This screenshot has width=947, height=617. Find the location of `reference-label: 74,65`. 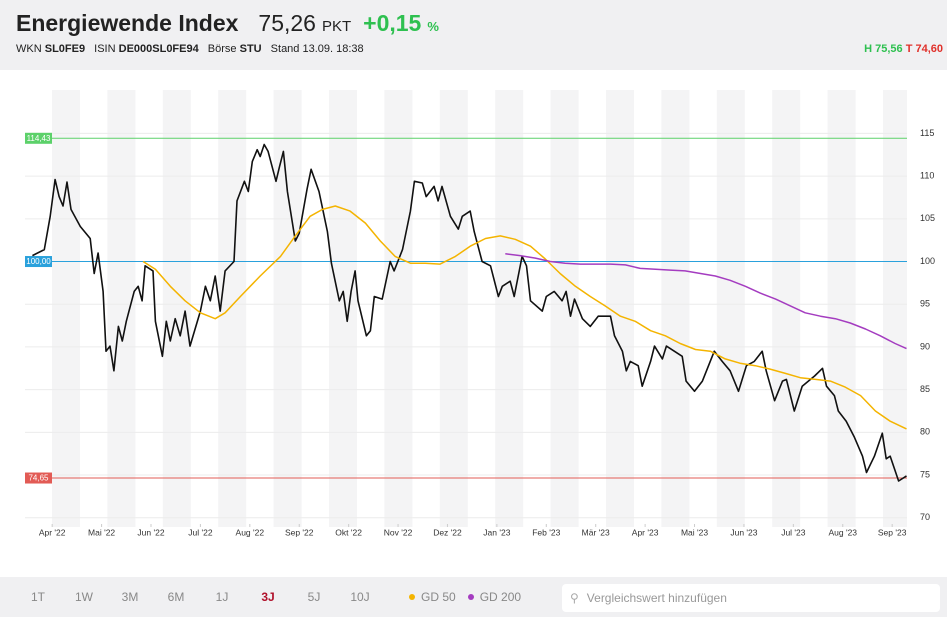

reference-label: 74,65 is located at coordinates (38, 478).